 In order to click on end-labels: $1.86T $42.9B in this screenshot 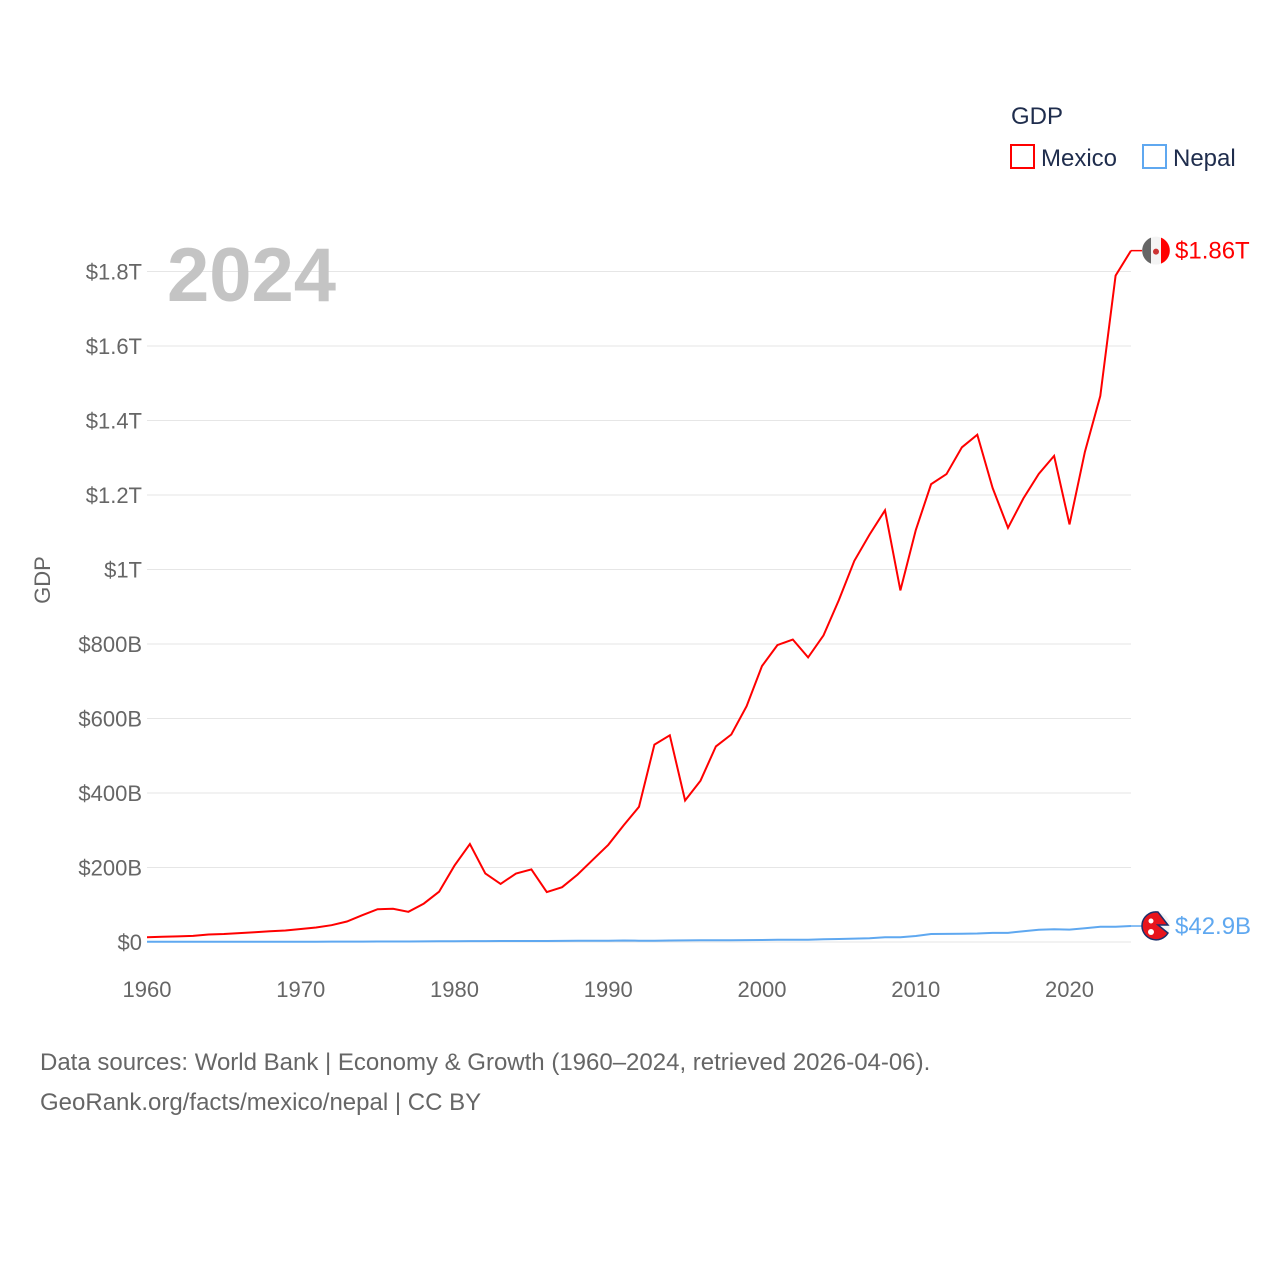, I will do `click(1191, 588)`.